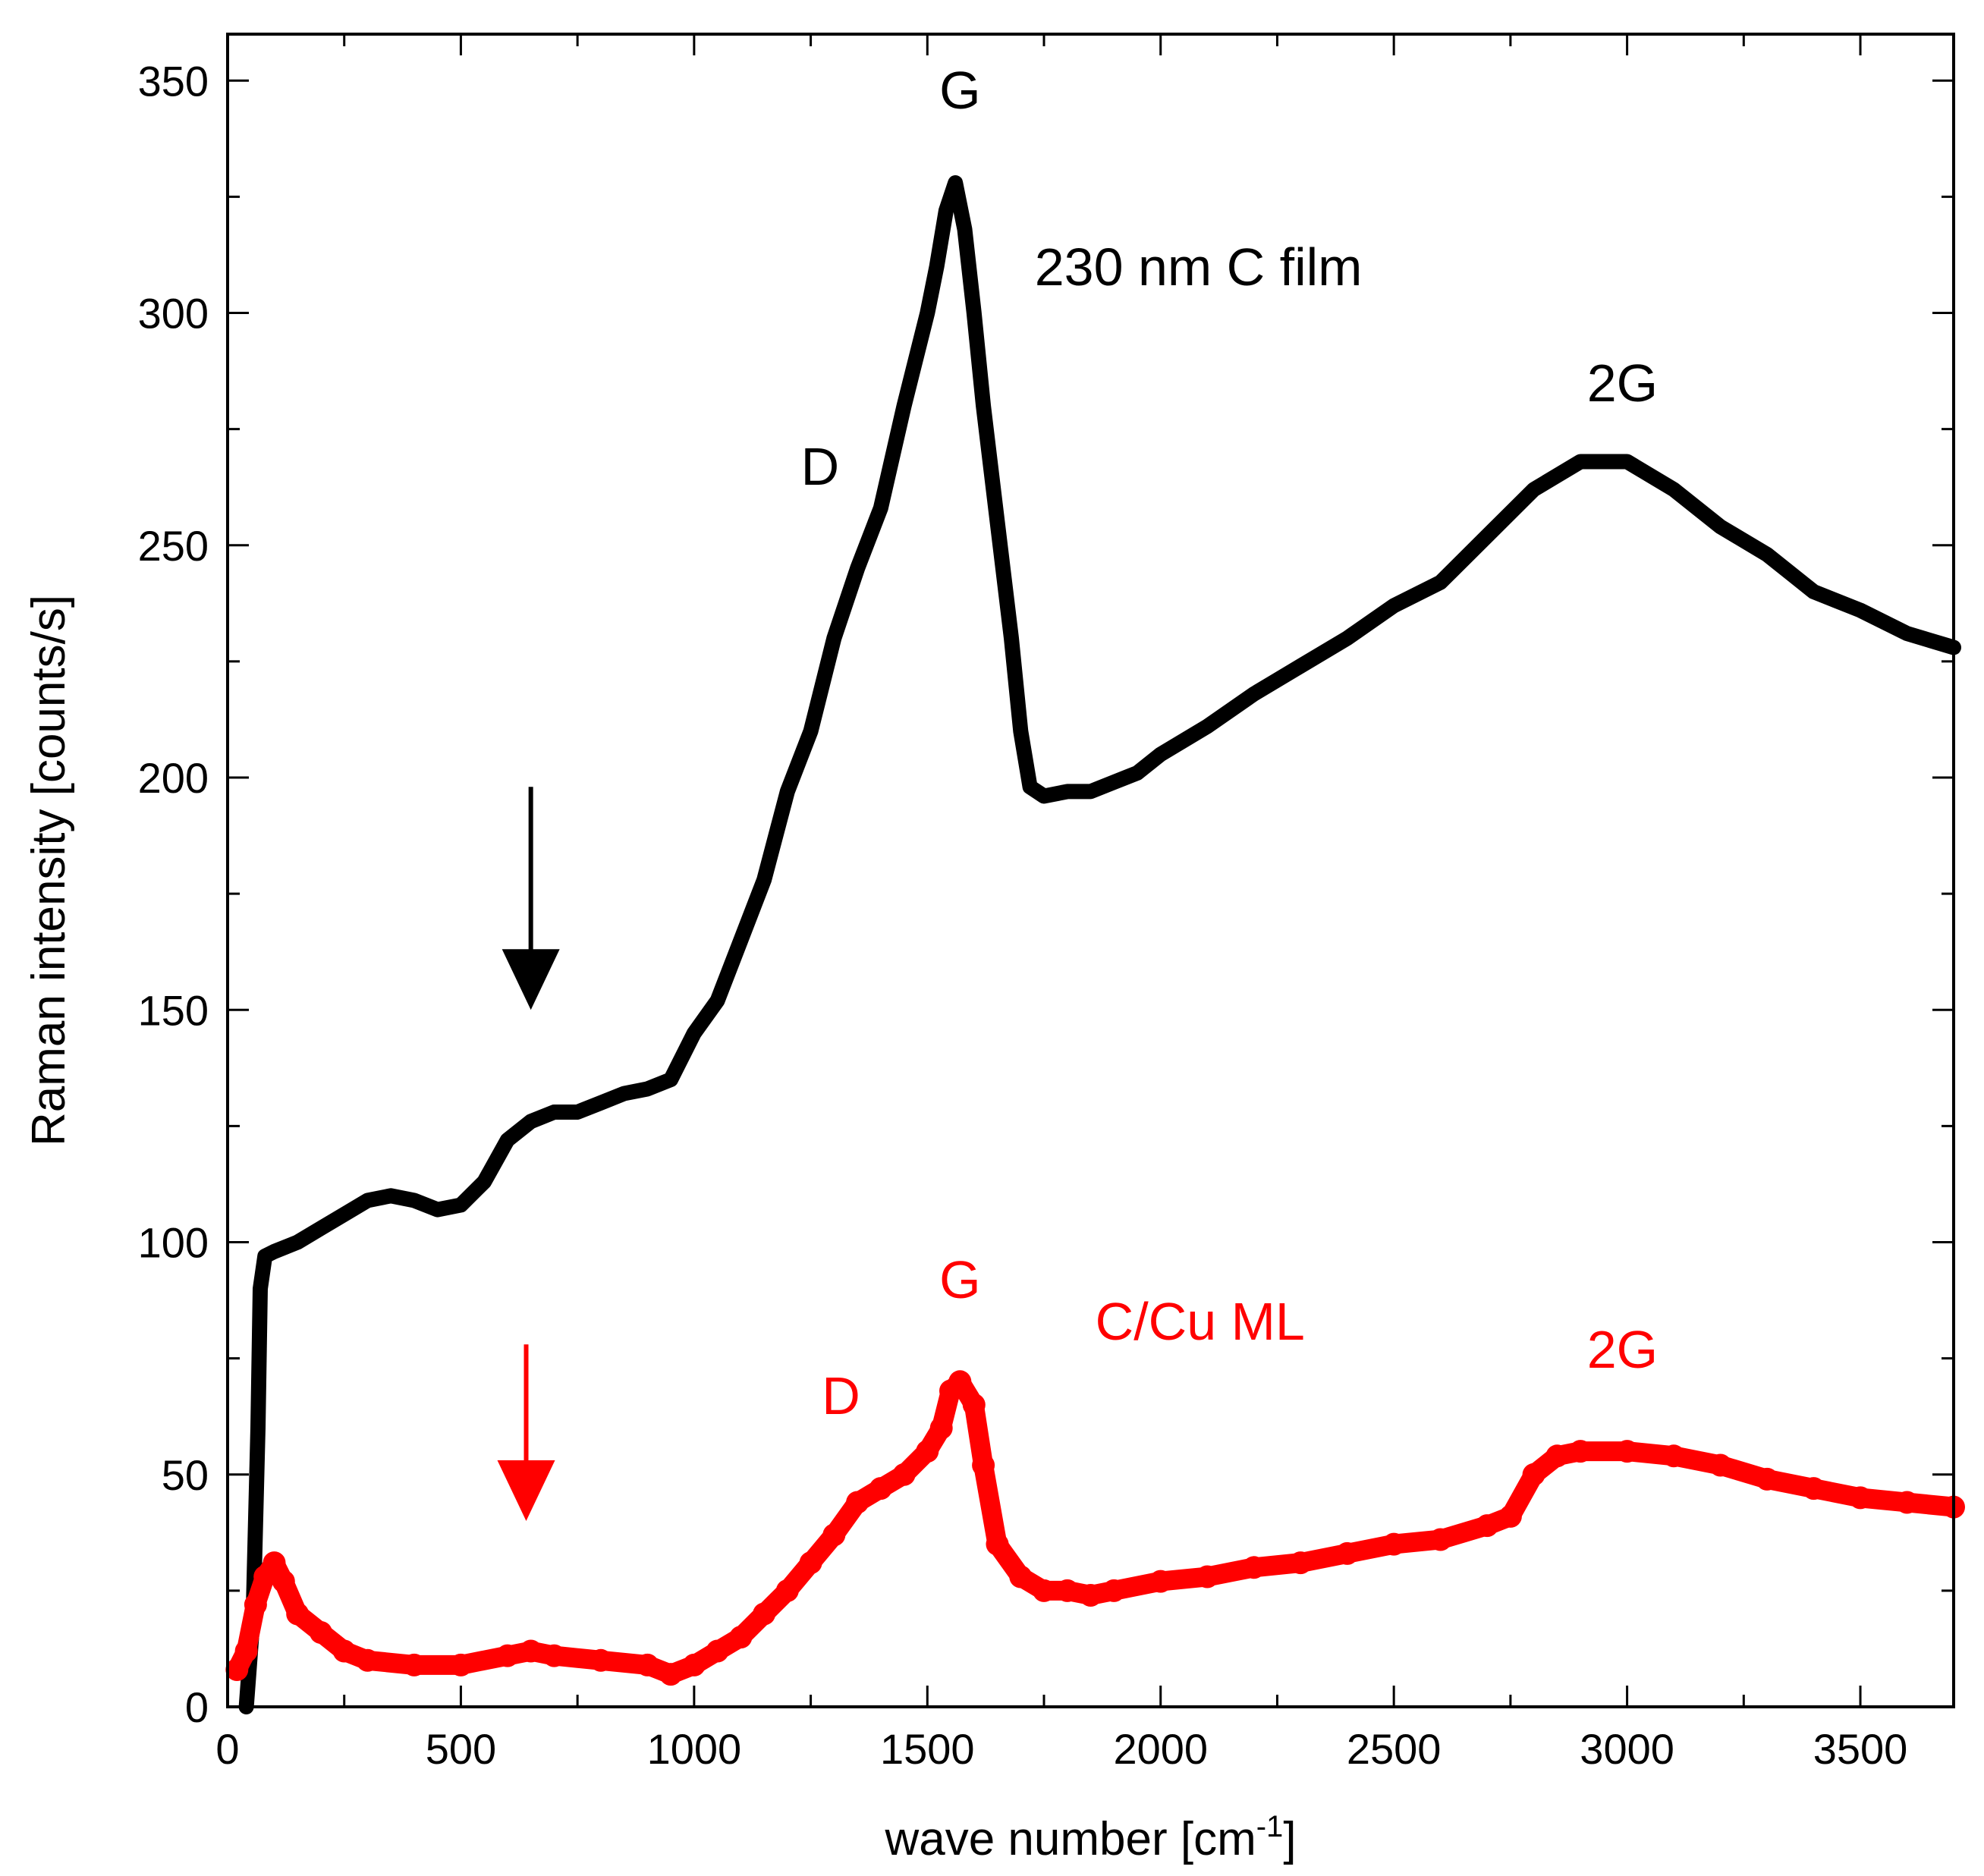 The width and height of the screenshot is (1984, 1876). What do you see at coordinates (1289, 1839) in the screenshot?
I see `x-axis-title-tail: ]` at bounding box center [1289, 1839].